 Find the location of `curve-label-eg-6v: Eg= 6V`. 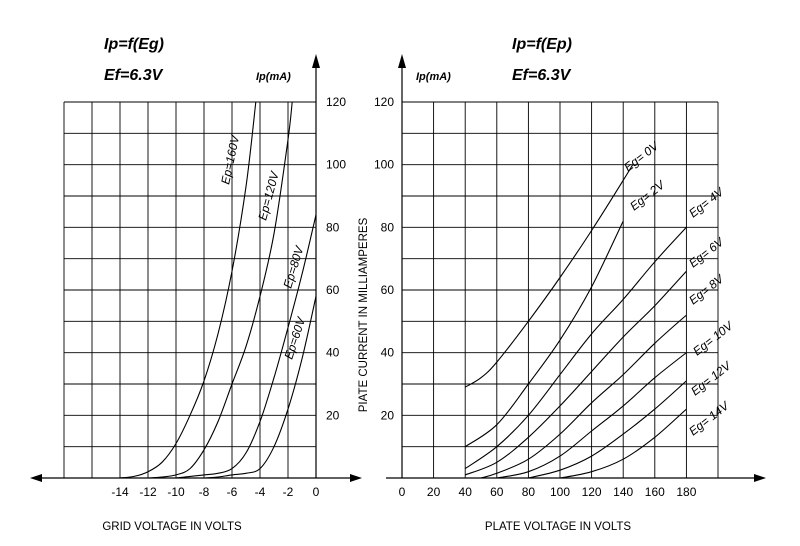

curve-label-eg-6v: Eg= 6V is located at coordinates (706, 252).